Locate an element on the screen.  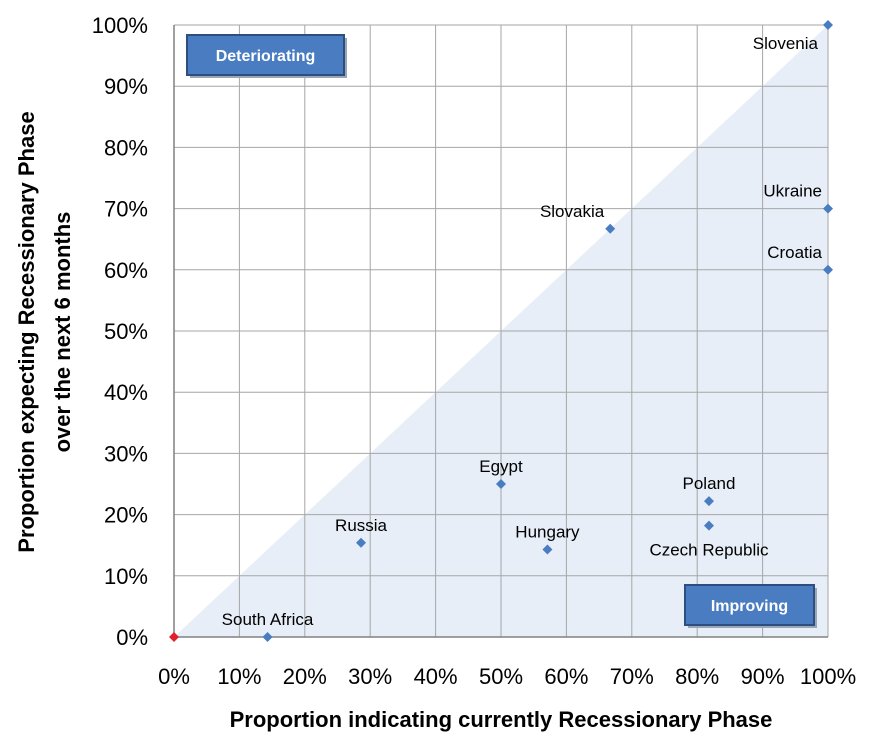
x-tick-label: 90% is located at coordinates (763, 676).